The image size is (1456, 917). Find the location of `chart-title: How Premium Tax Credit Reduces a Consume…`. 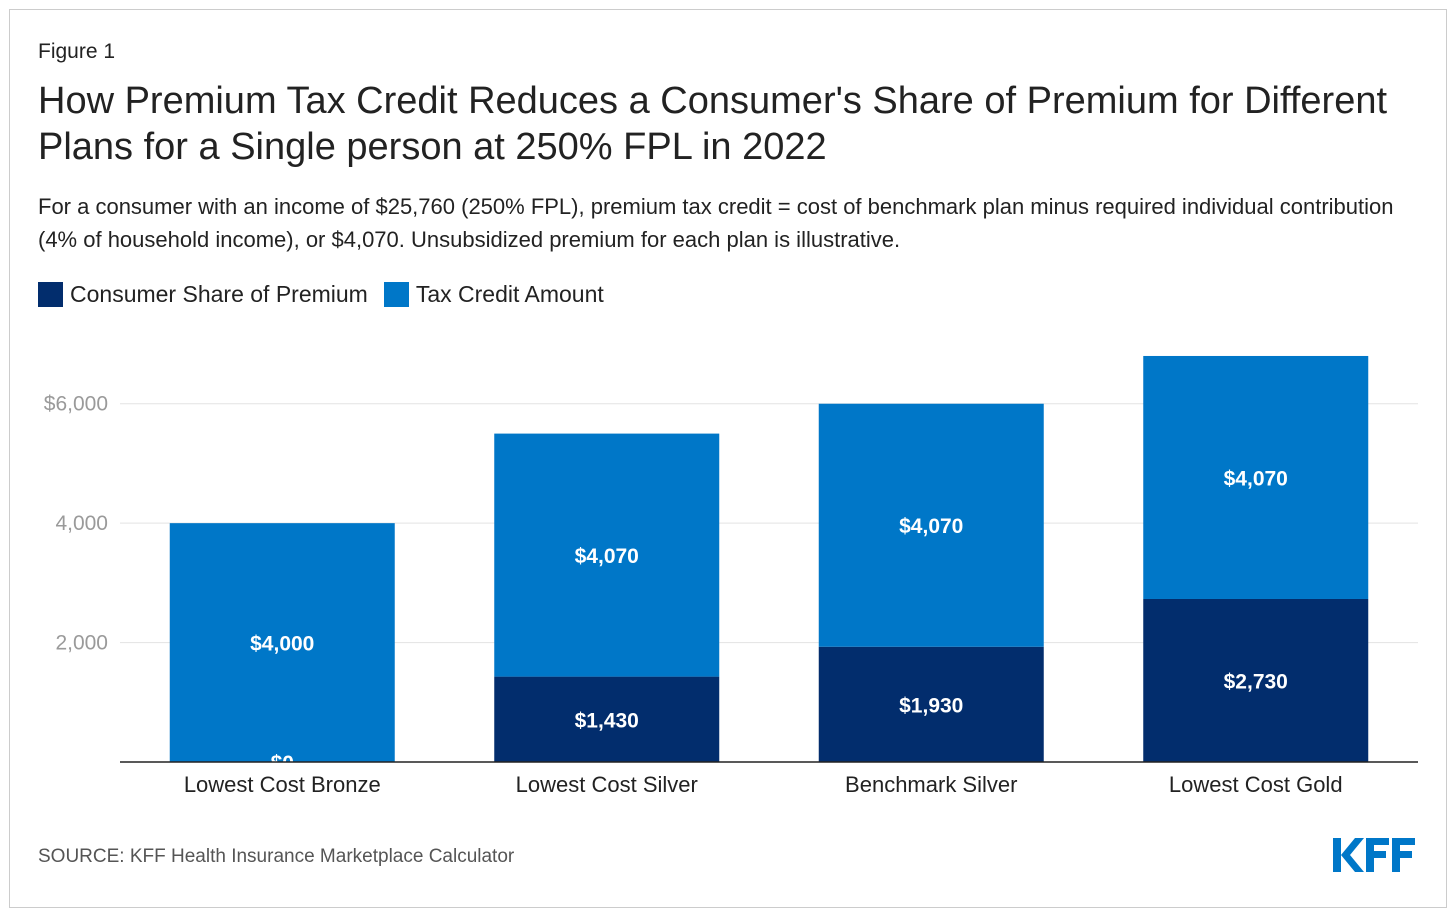

chart-title: How Premium Tax Credit Reduces a Consume… is located at coordinates (713, 124).